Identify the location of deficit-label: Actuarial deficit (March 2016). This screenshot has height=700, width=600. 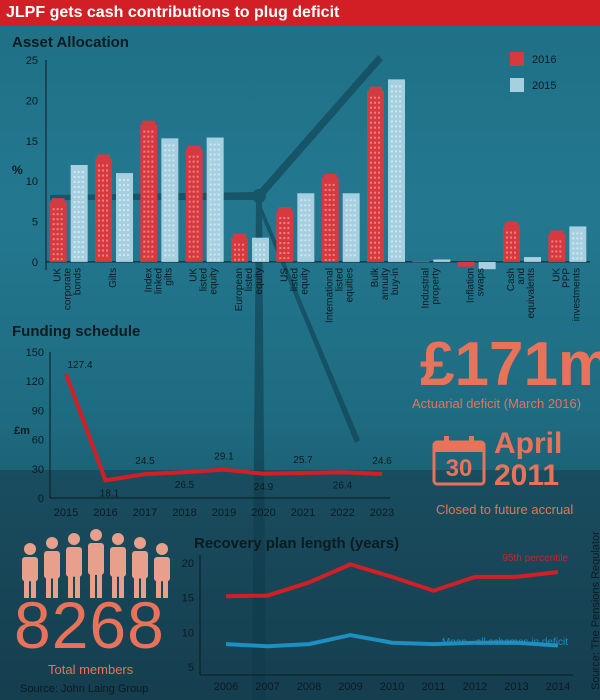
(497, 403).